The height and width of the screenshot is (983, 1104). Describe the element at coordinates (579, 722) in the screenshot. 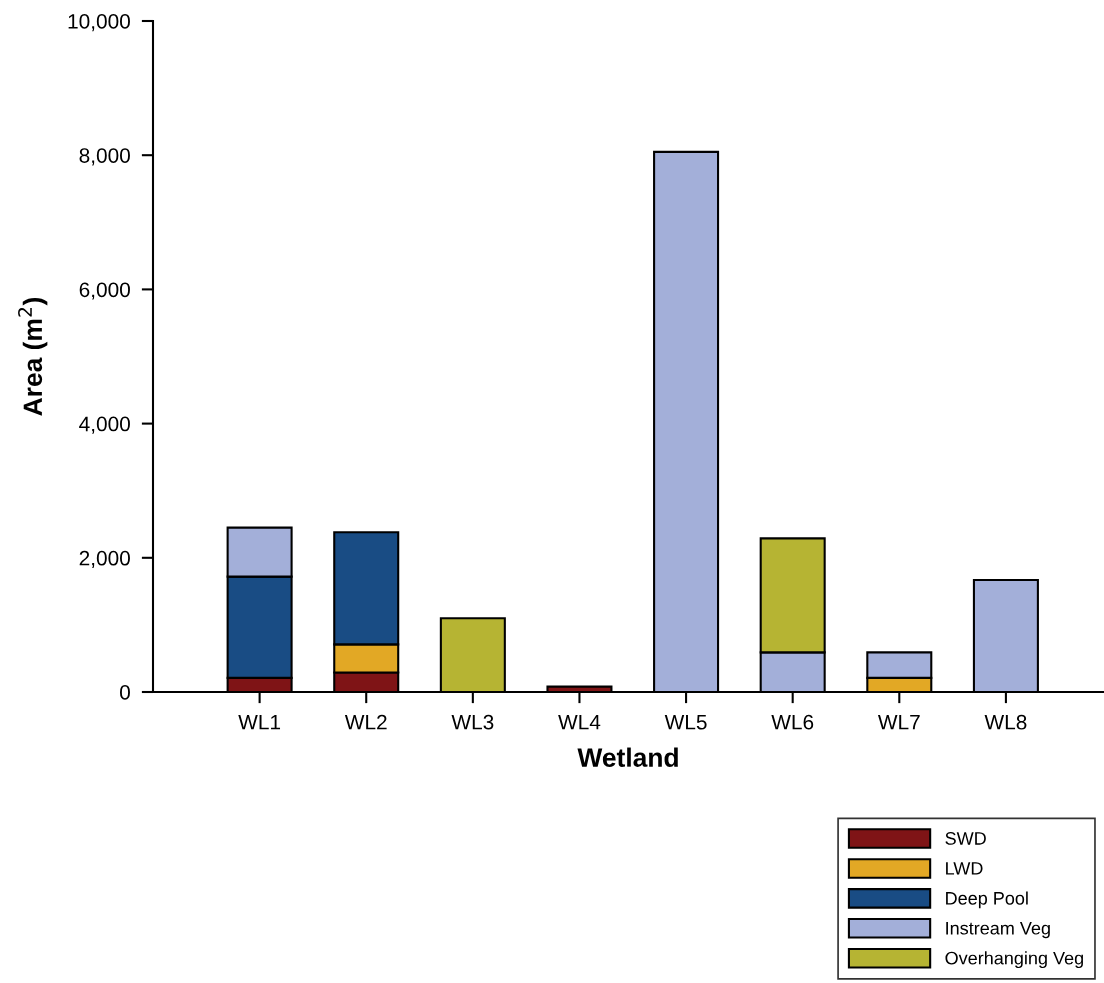

I see `x-tick-label: WL4` at that location.